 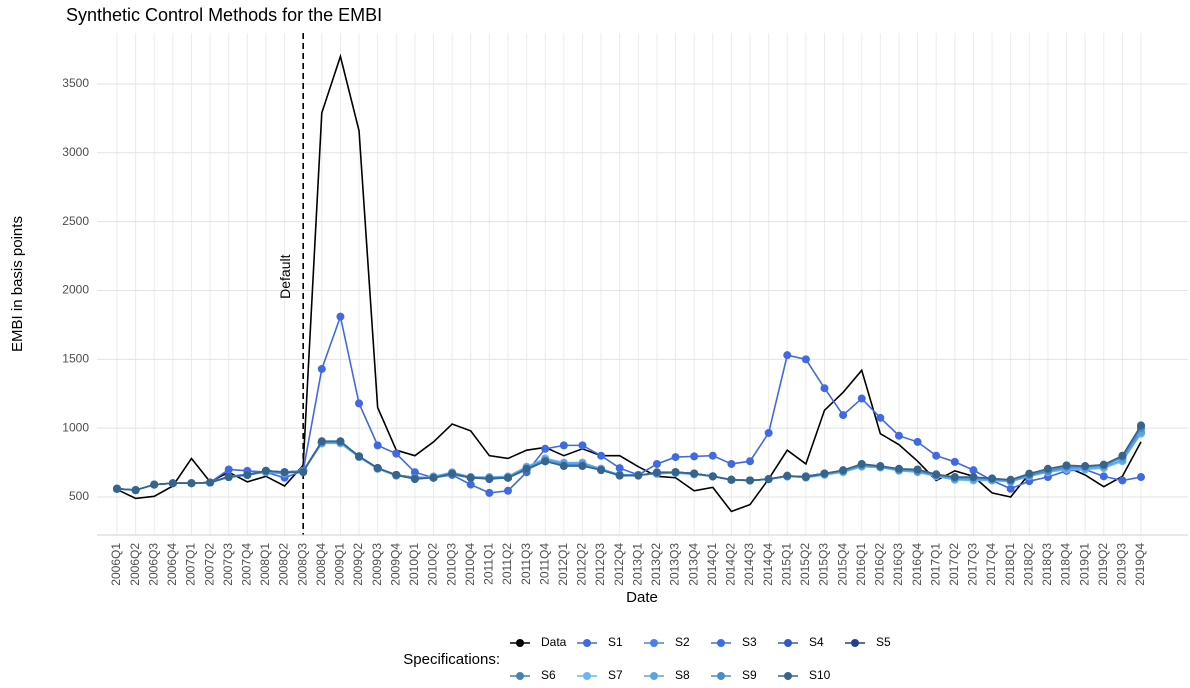 What do you see at coordinates (538, 642) in the screenshot?
I see `legend-item: Data` at bounding box center [538, 642].